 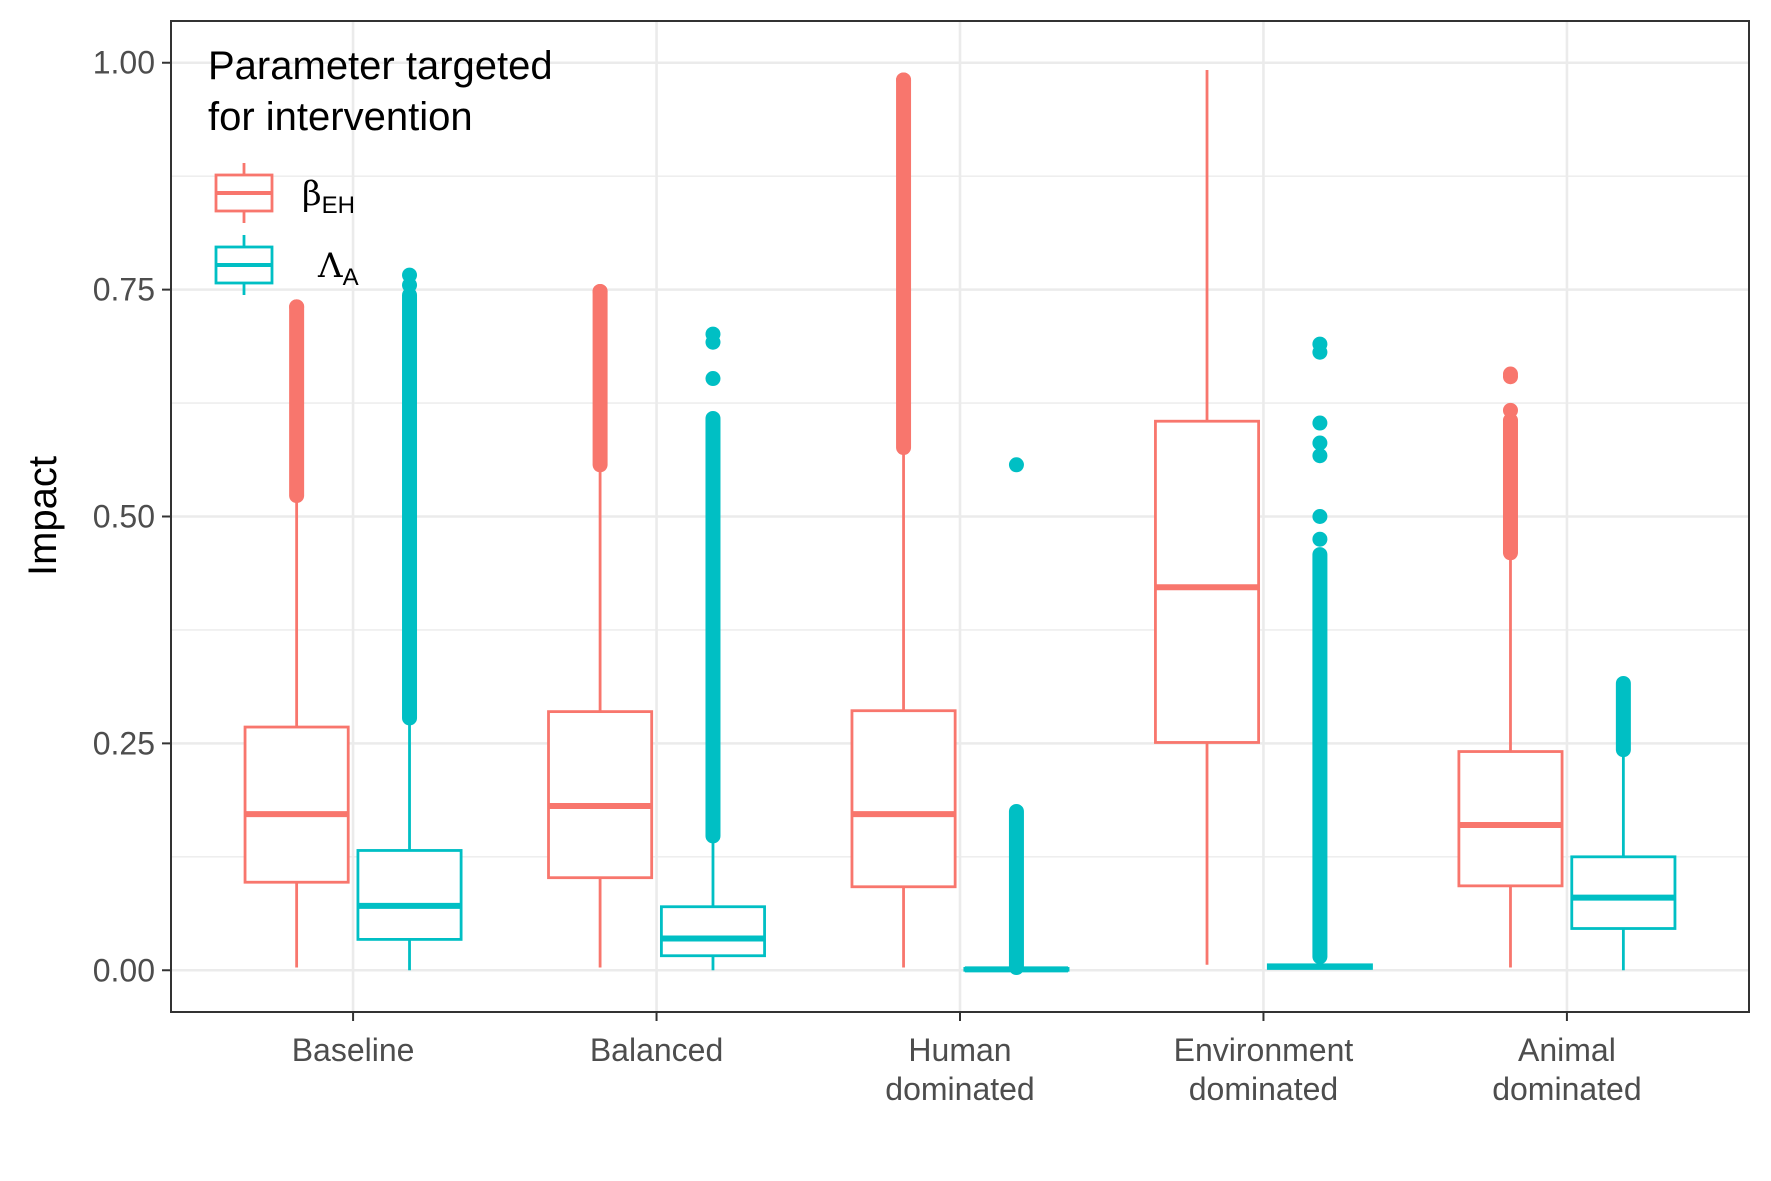 What do you see at coordinates (1567, 1050) in the screenshot?
I see `x-tick-label: Animal` at bounding box center [1567, 1050].